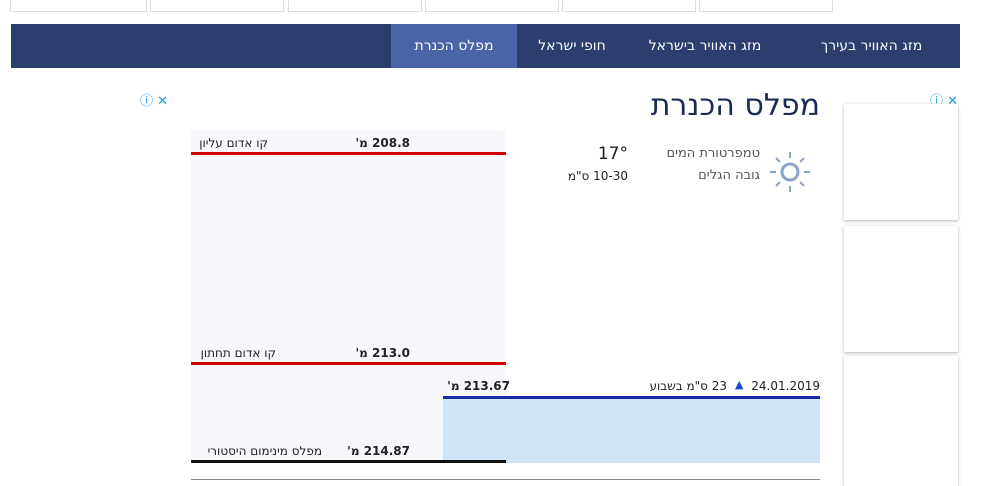  I want to click on date: 24.01.2019, so click(785, 386).